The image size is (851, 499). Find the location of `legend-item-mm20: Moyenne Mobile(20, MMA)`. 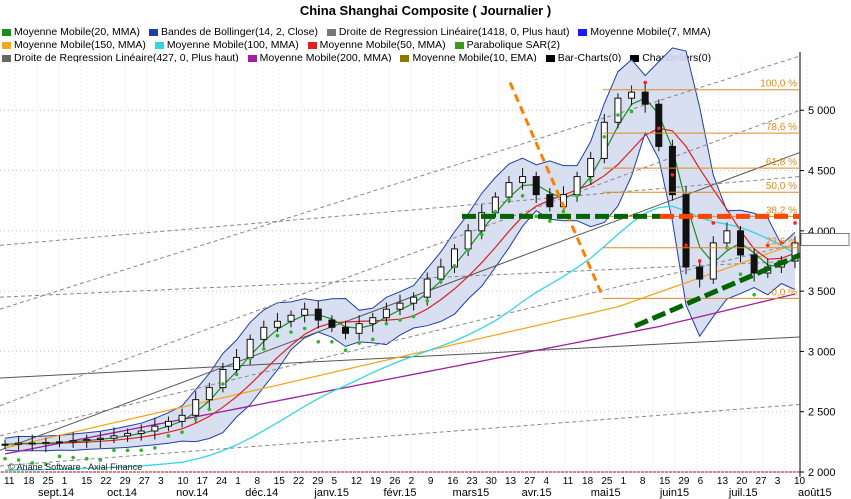

legend-item-mm20: Moyenne Mobile(20, MMA) is located at coordinates (71, 32).